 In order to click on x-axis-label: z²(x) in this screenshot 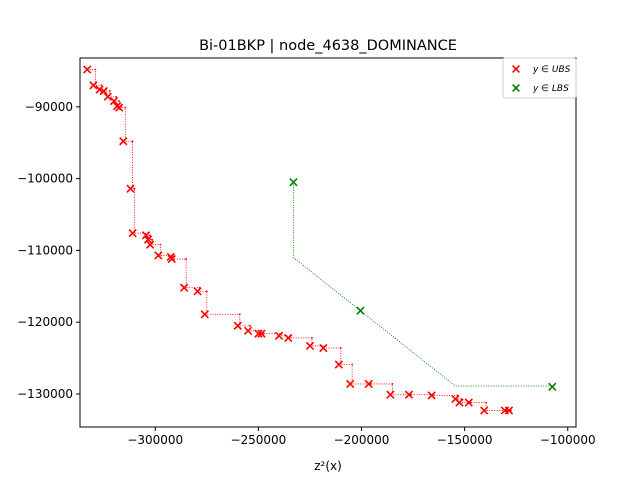, I will do `click(328, 466)`.